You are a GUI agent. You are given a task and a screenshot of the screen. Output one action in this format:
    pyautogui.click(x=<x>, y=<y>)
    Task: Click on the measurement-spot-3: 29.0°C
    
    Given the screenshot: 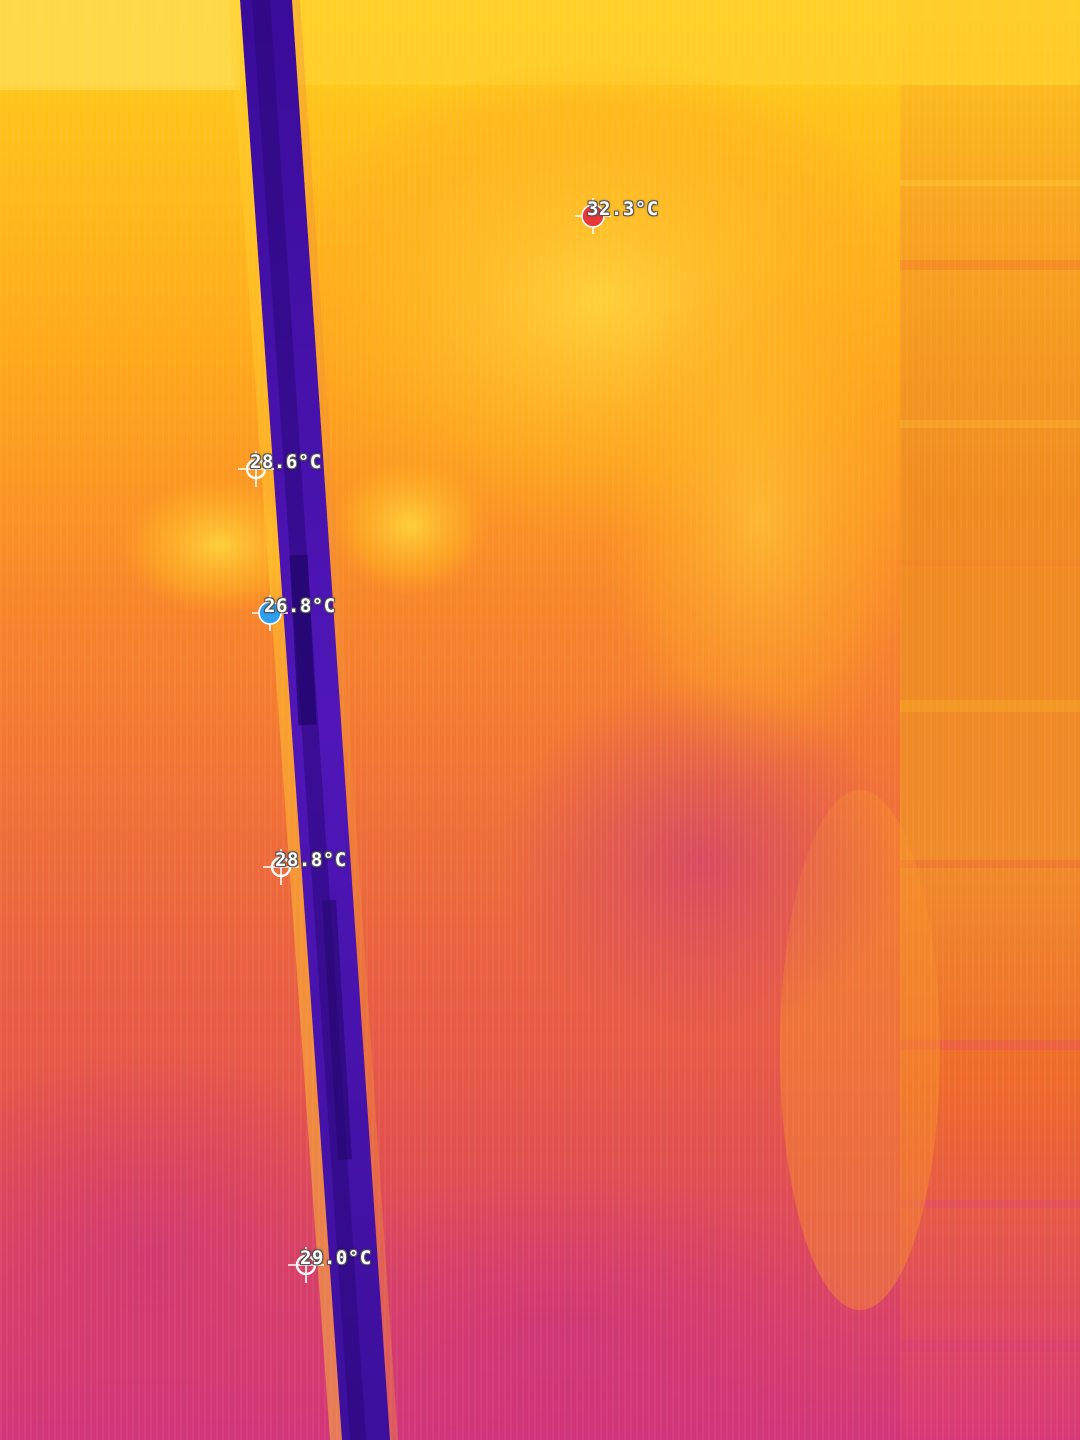 What is the action you would take?
    pyautogui.click(x=328, y=1265)
    